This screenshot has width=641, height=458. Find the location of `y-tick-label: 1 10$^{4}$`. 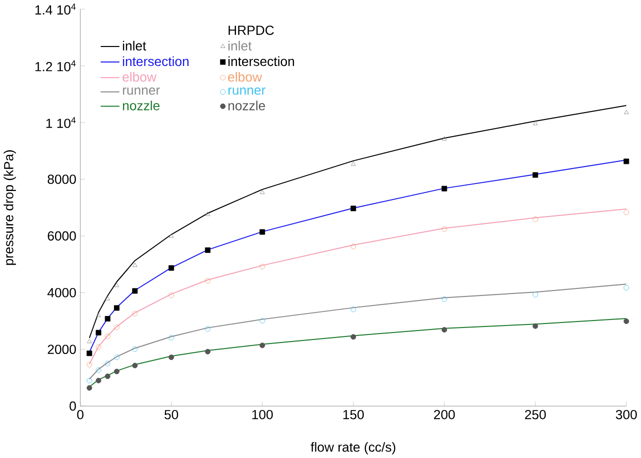

y-tick-label: 1 10$^{4}$ is located at coordinates (61, 122).